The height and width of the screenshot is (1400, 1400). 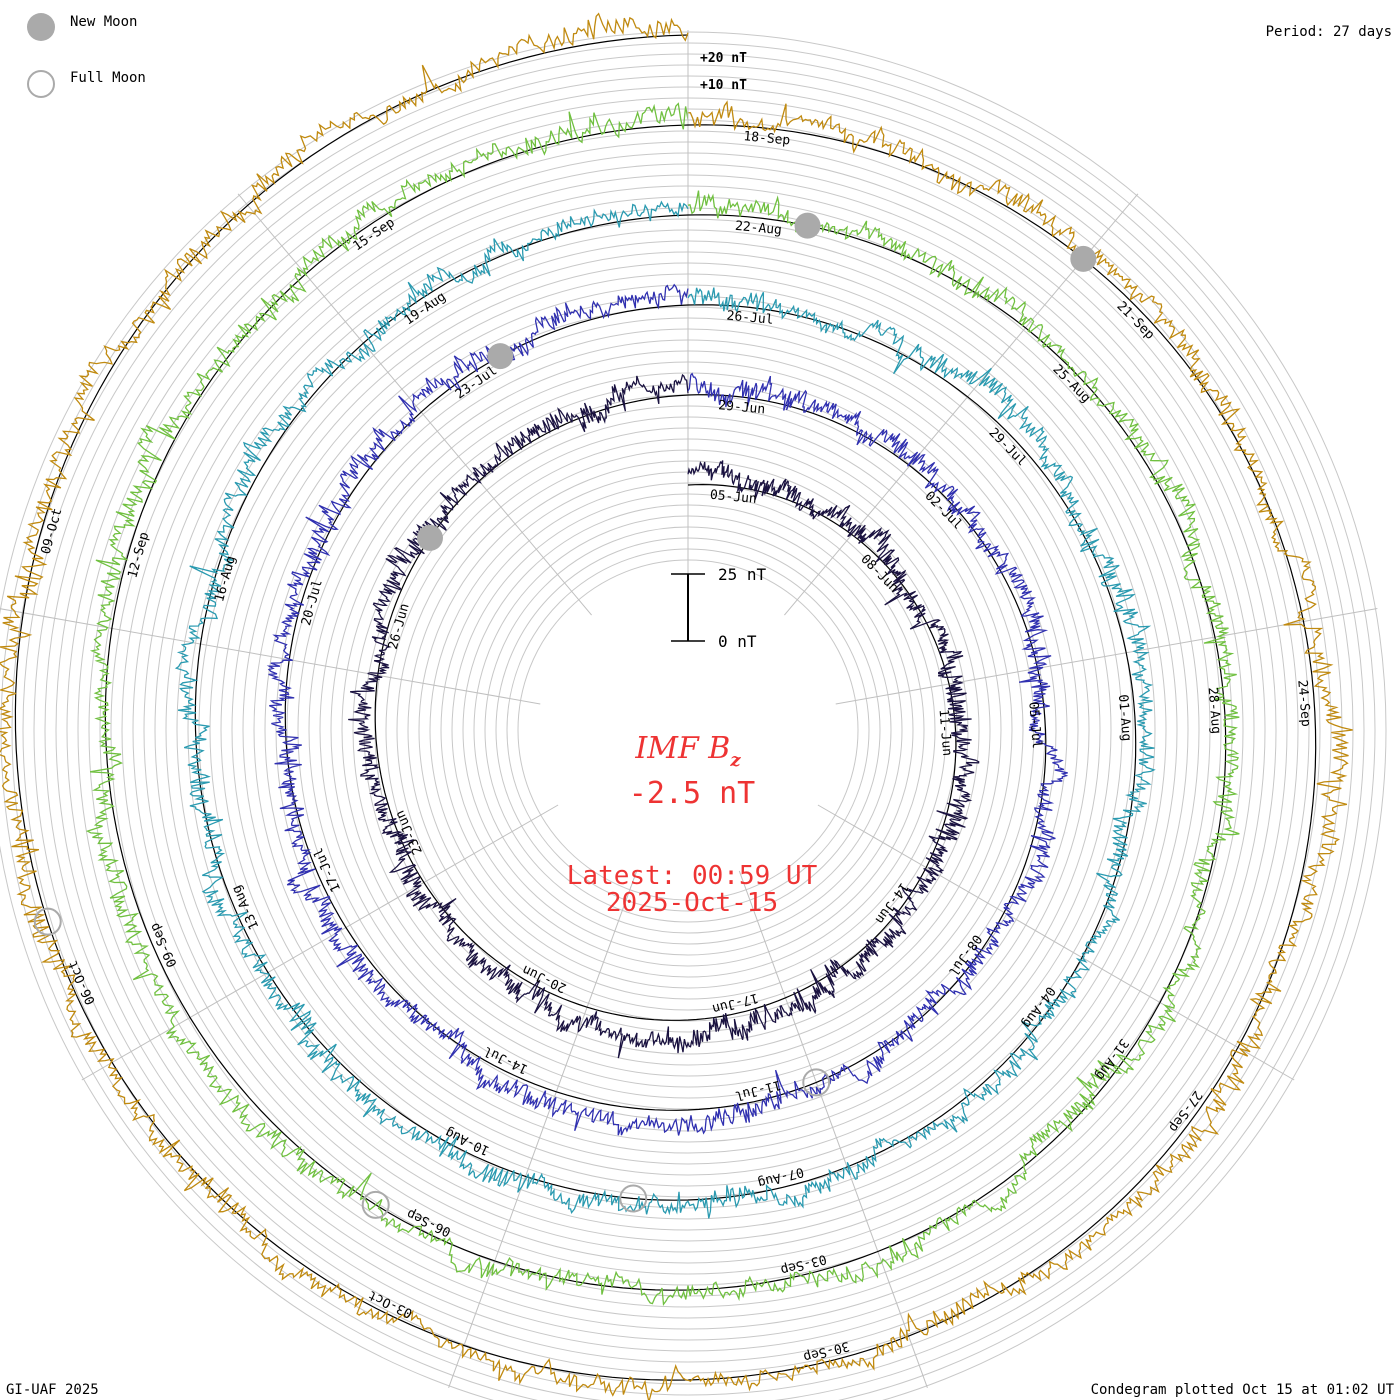 I want to click on new-moon-label: New Moon, so click(x=104, y=22).